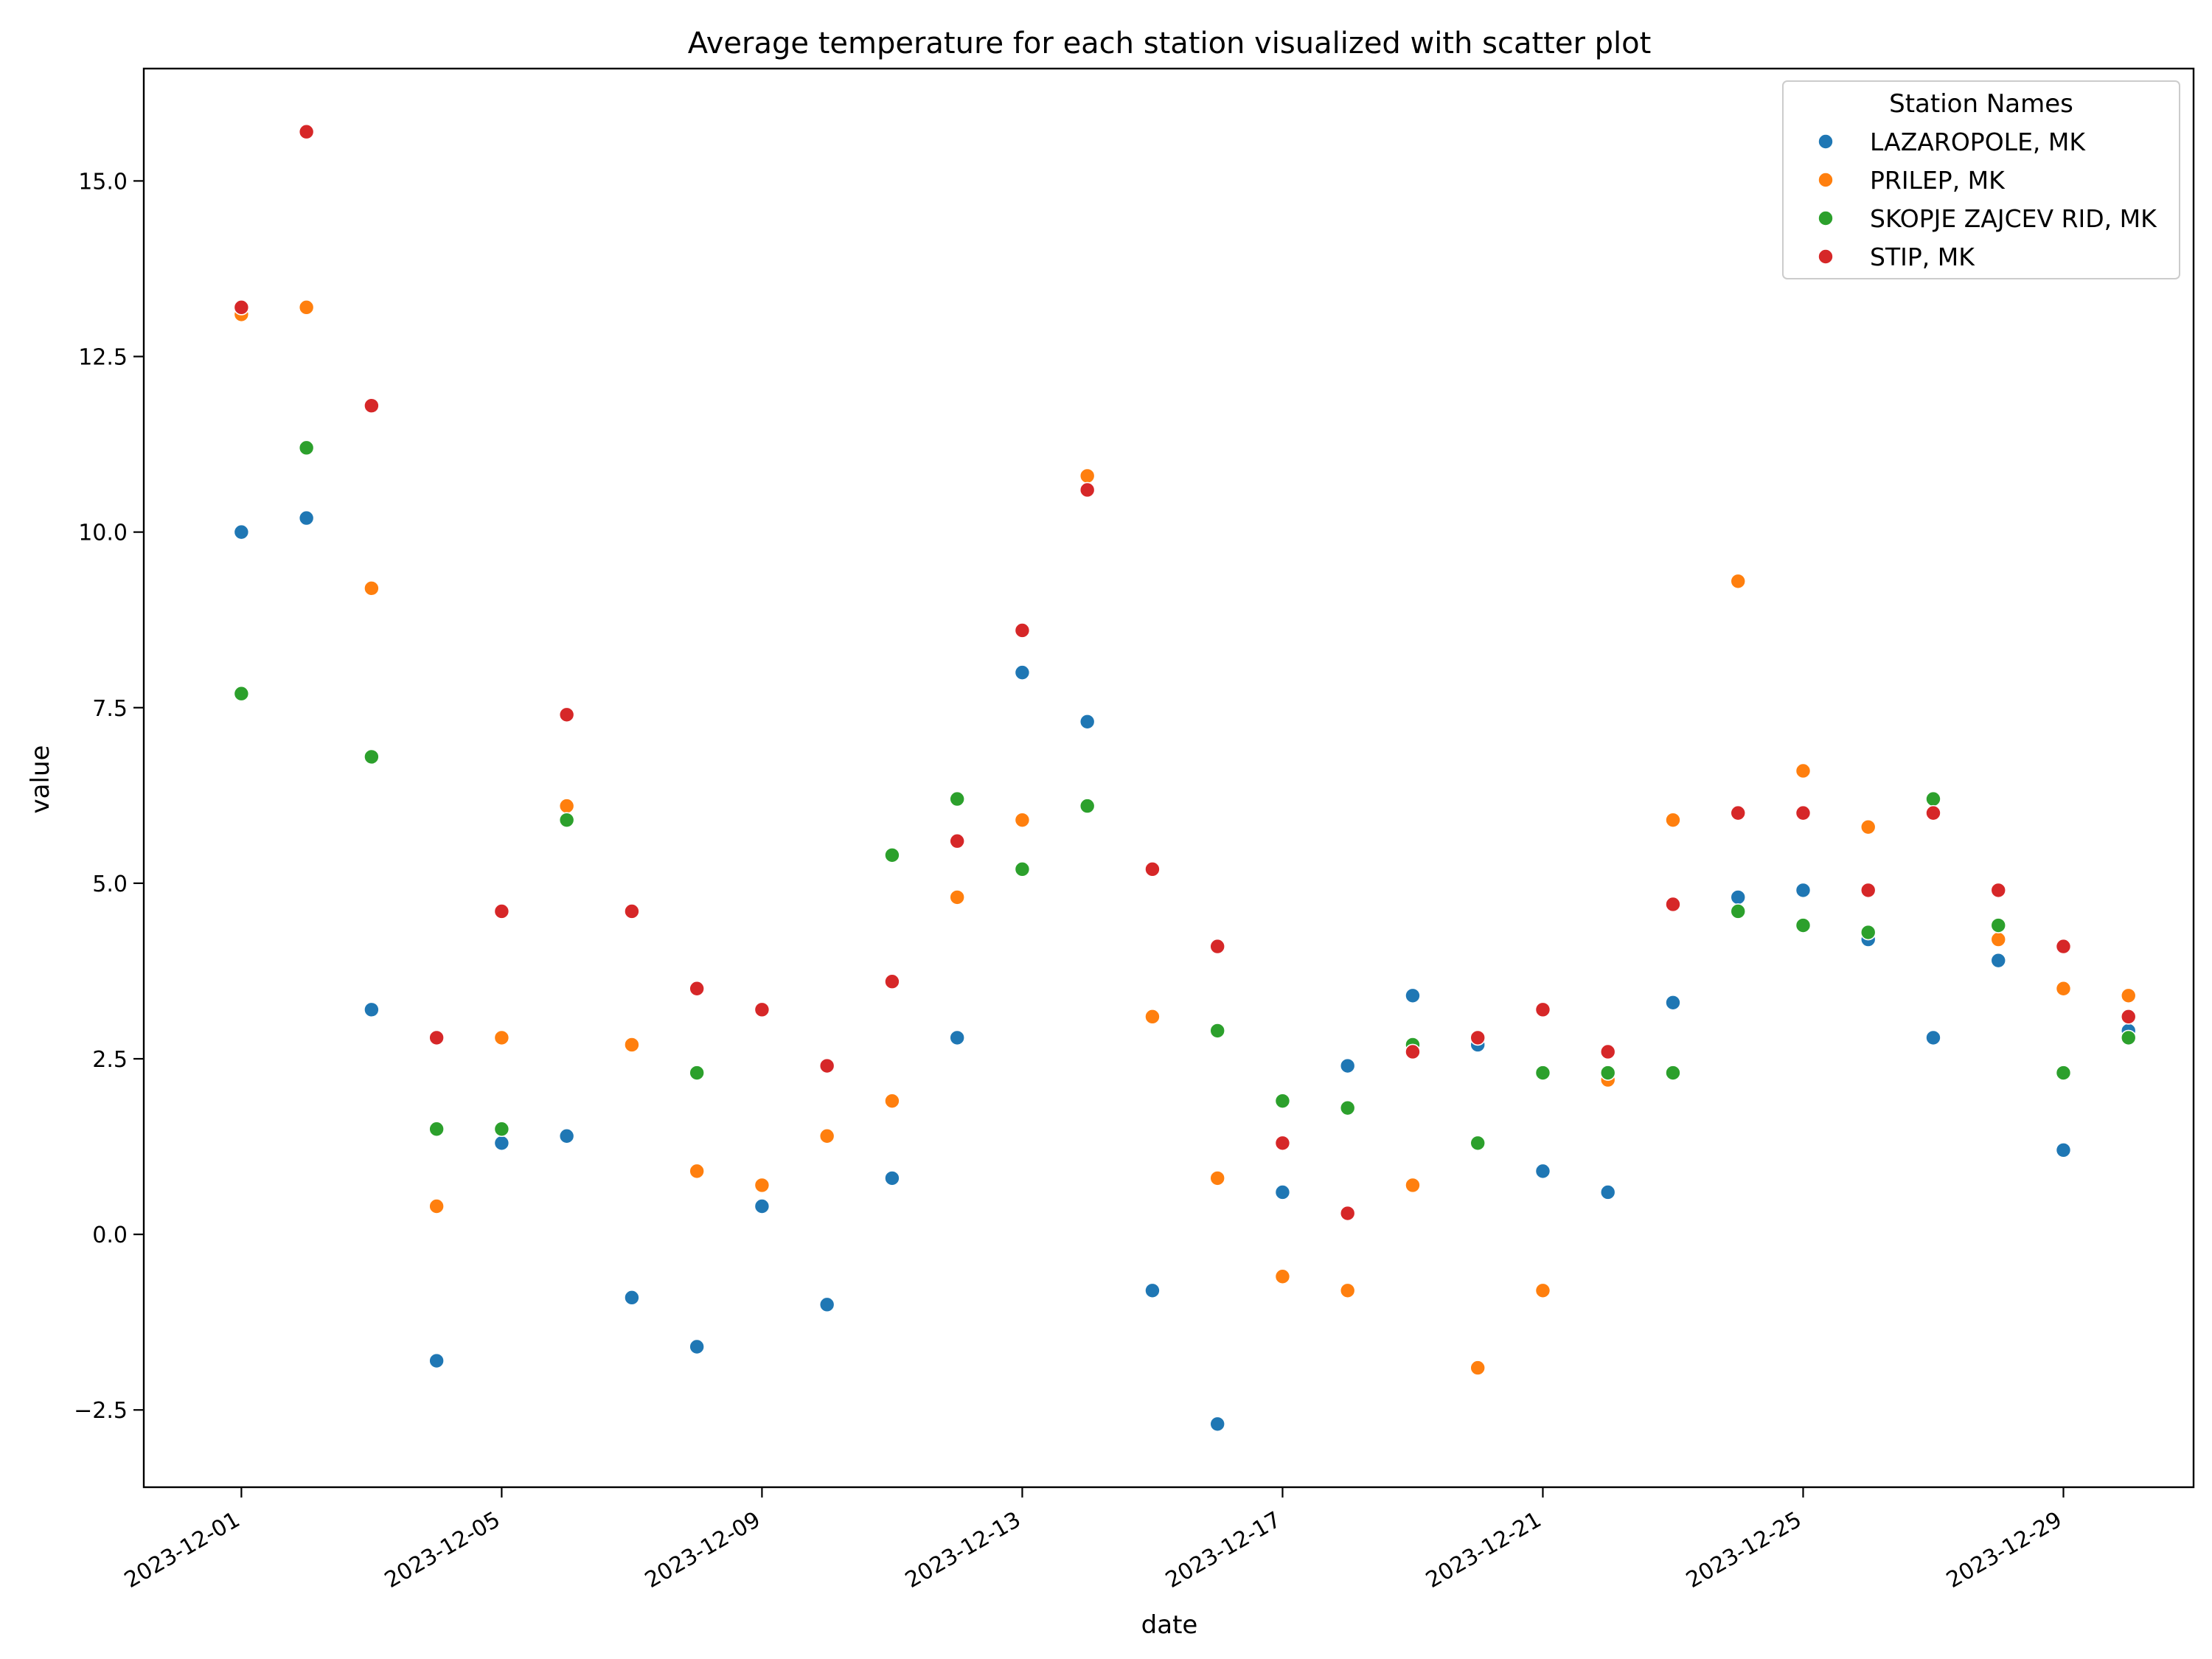 The height and width of the screenshot is (1659, 2212). What do you see at coordinates (109, 796) in the screenshot?
I see `y-axis: −2.5 0.0 2.5 5.0 7.5 10.0 12.5 15.0` at bounding box center [109, 796].